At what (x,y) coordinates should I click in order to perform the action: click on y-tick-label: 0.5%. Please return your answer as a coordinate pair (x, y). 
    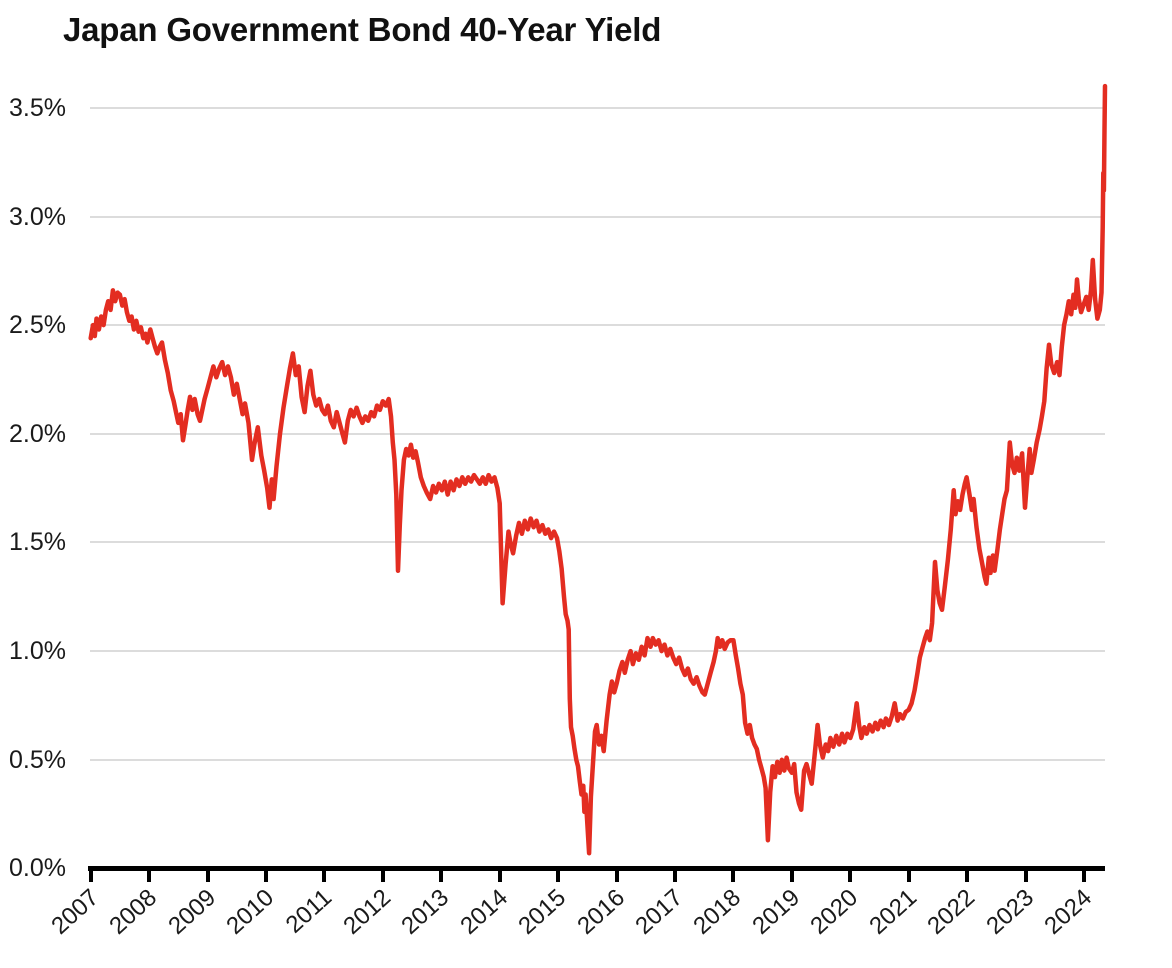
    Looking at the image, I should click on (37, 759).